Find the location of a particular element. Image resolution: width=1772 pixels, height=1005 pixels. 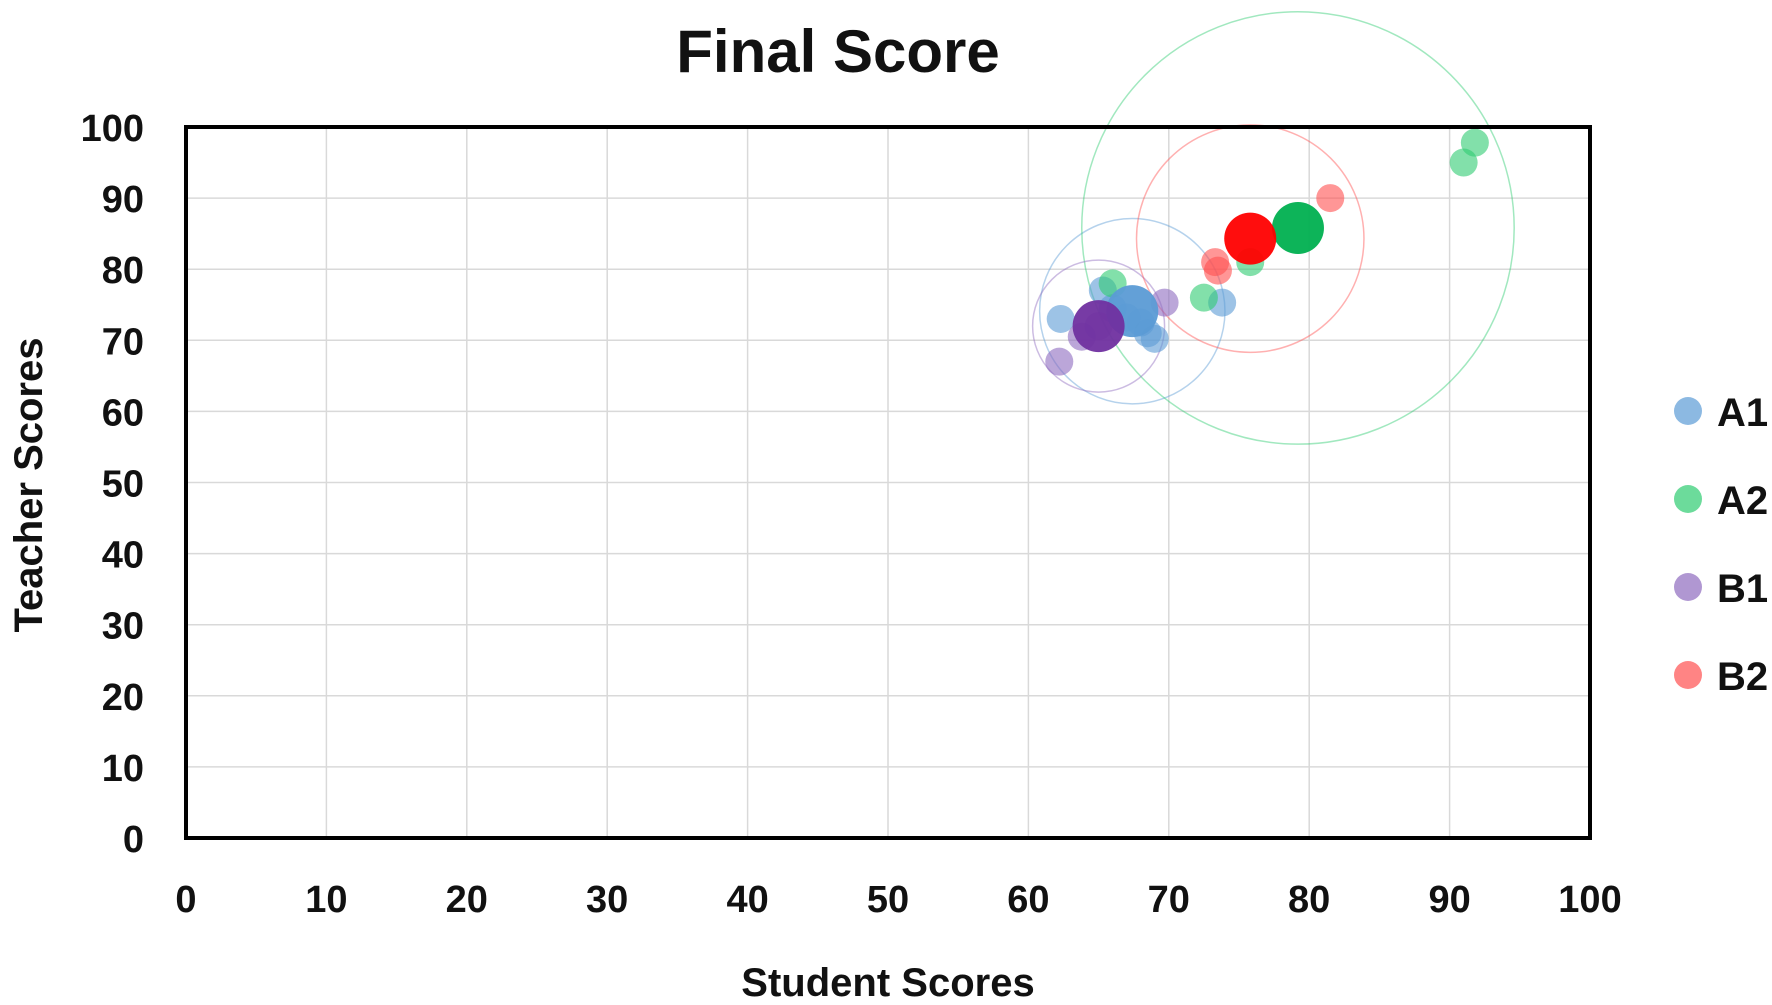

legend-label-a2: A2 is located at coordinates (1742, 501).